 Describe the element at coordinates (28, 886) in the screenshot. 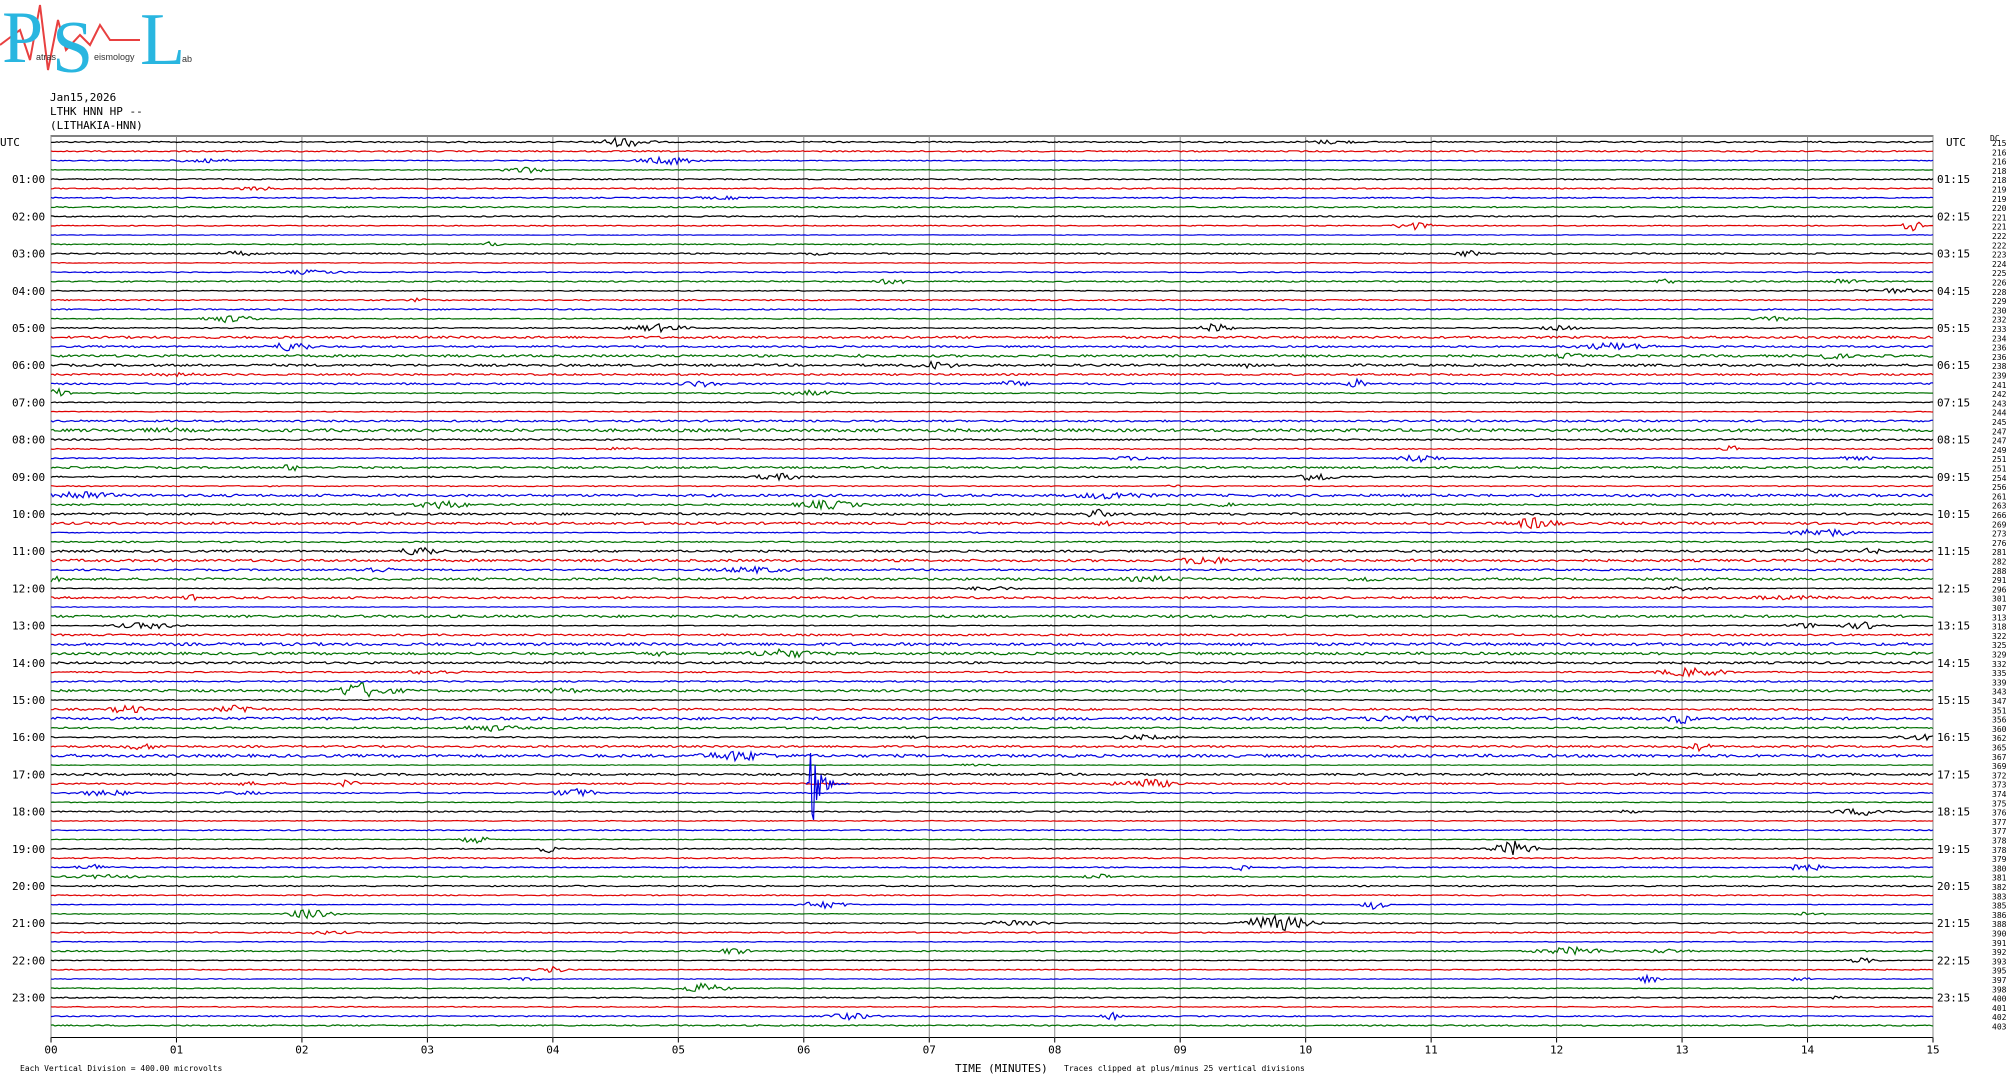

I see `left-hour-label: 20:00` at that location.